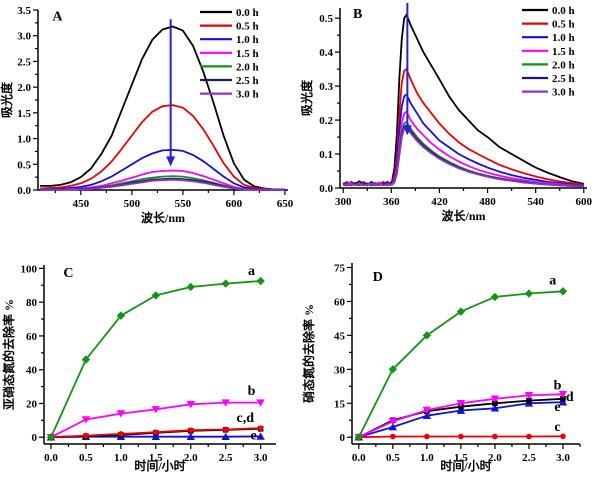  I want to click on series-1.5-h, so click(463, 148).